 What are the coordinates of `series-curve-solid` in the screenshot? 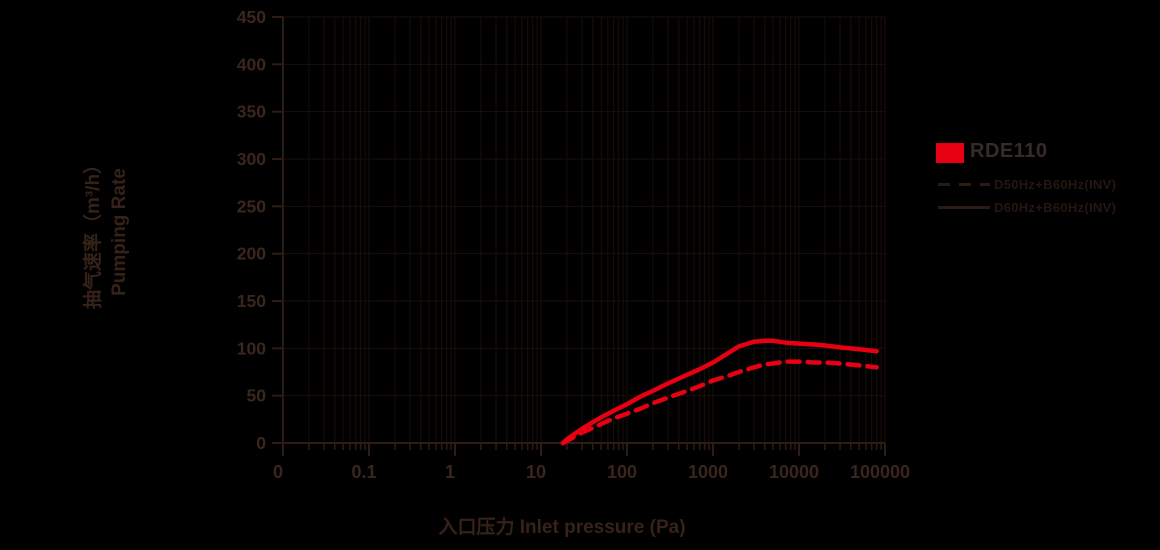 It's located at (719, 392).